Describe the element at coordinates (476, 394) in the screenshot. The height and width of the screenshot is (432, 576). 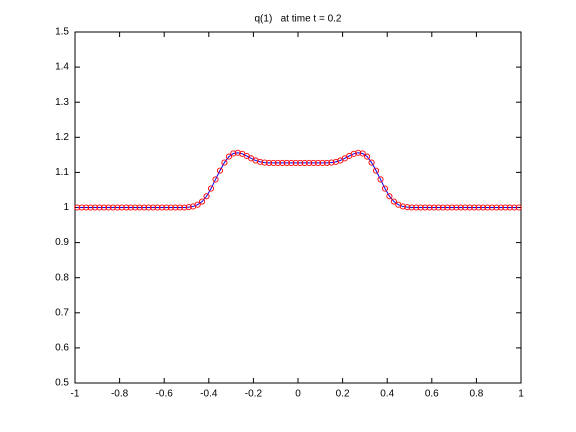
I see `x-tick-label: 0.8` at that location.